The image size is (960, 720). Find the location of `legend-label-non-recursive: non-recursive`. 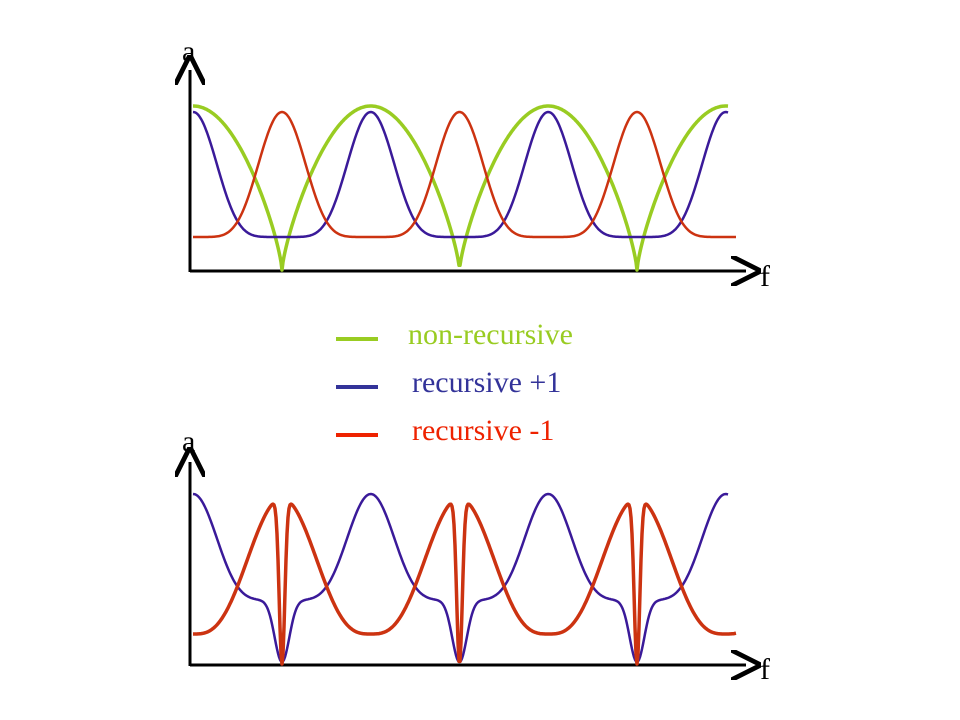

legend-label-non-recursive: non-recursive is located at coordinates (490, 334).